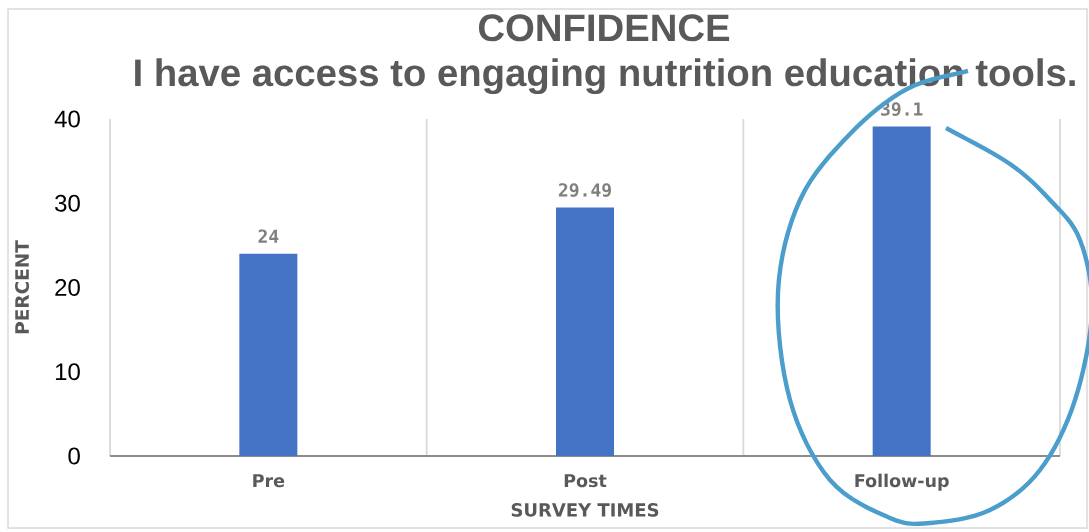 The width and height of the screenshot is (1089, 532). What do you see at coordinates (67, 203) in the screenshot?
I see `y-tick-label: 30` at bounding box center [67, 203].